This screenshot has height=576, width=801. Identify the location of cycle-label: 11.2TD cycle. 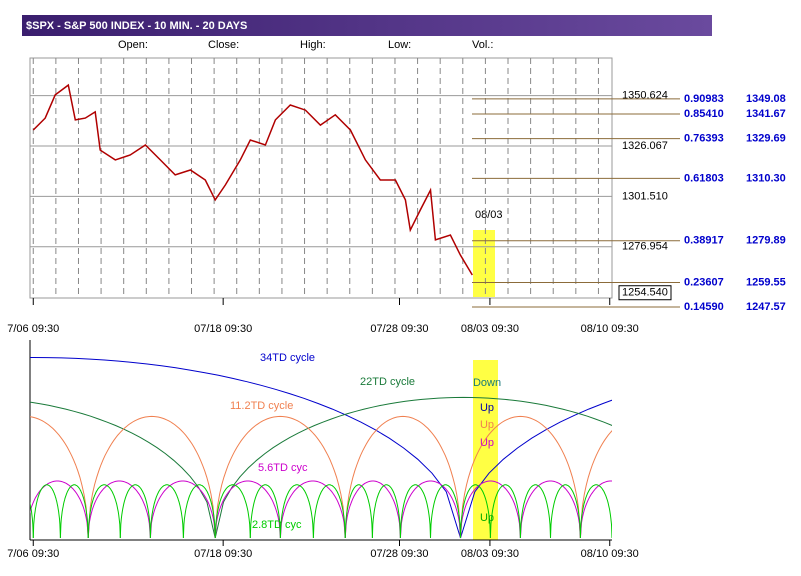
(261, 406).